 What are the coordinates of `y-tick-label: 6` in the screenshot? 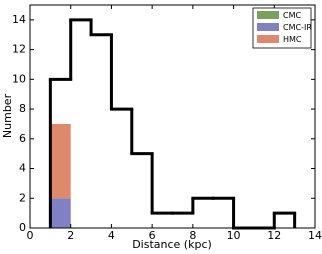 It's located at (22, 138).